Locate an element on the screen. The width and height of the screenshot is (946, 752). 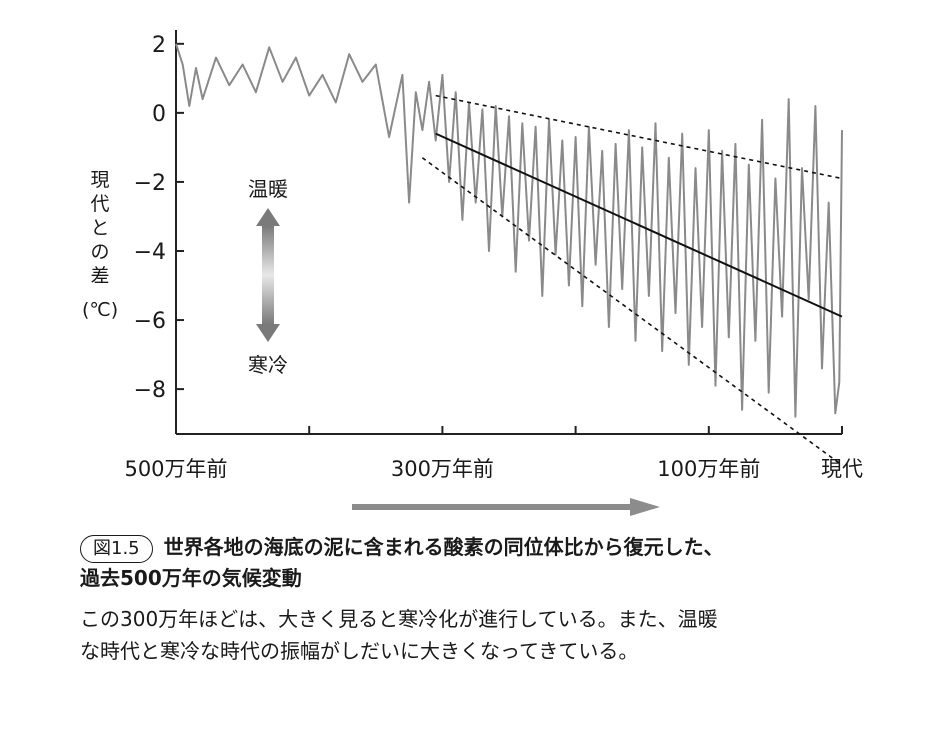
y-axis-label-char: 差 is located at coordinates (100, 276).